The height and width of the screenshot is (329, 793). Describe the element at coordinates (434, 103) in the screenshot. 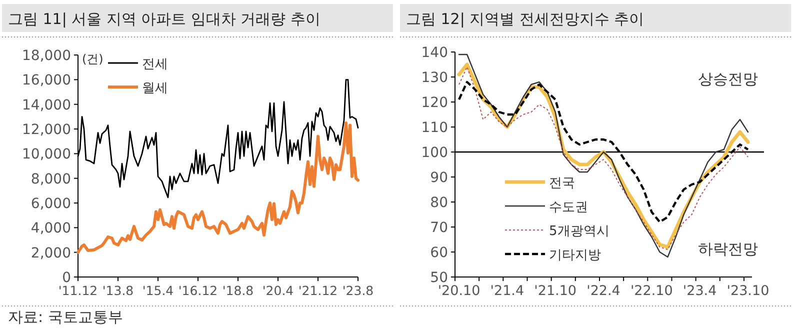

I see `y-tick-label: 120` at that location.